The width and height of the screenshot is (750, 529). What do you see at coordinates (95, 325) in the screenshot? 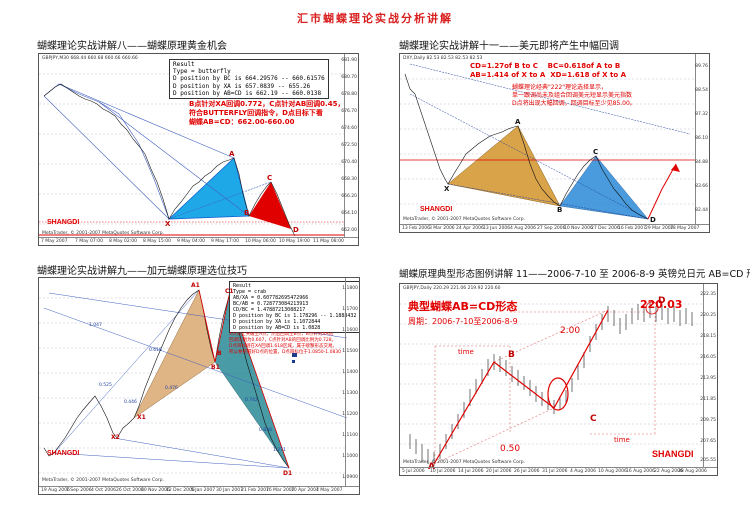
I see `p3-ratio-label: 1.047` at bounding box center [95, 325].